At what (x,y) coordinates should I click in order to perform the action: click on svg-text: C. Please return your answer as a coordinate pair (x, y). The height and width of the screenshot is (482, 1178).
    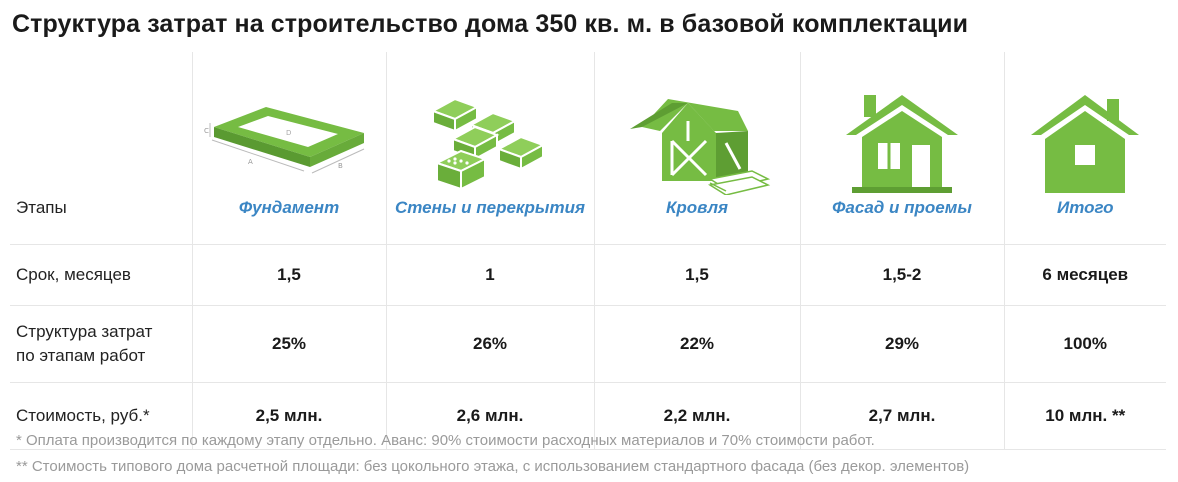
    Looking at the image, I should click on (206, 131).